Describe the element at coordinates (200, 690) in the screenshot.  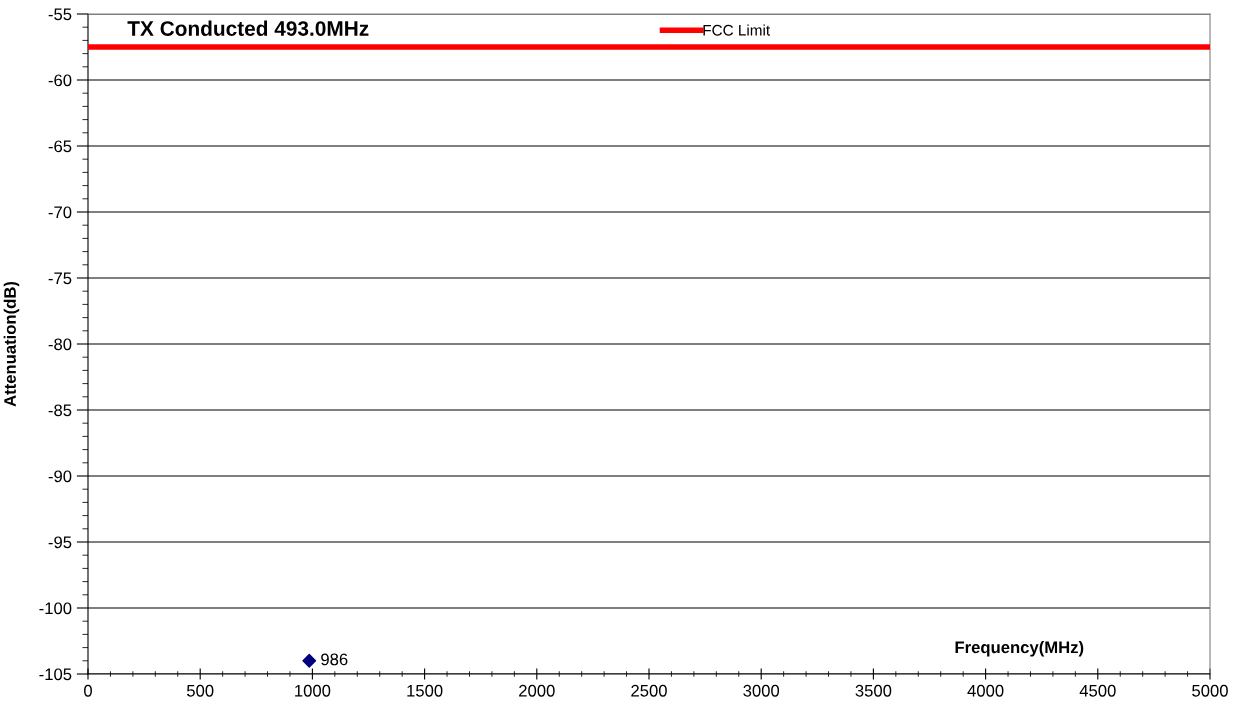
I see `x-tick-label: 500` at that location.